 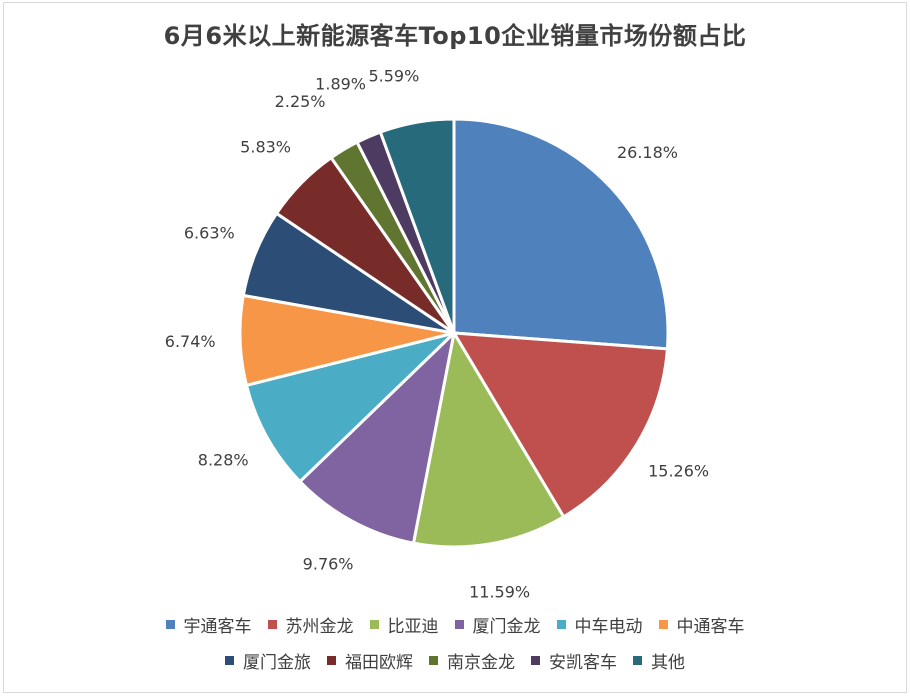 What do you see at coordinates (481, 662) in the screenshot?
I see `legend-label: 南京金龙` at bounding box center [481, 662].